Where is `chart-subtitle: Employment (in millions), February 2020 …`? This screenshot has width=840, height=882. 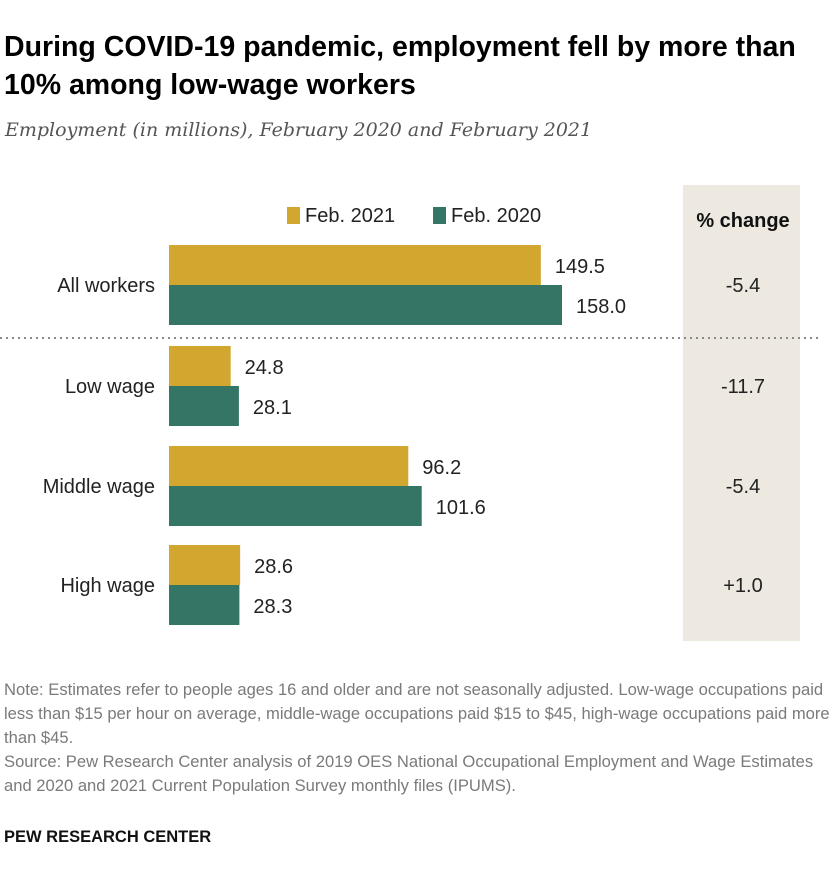
chart-subtitle: Employment (in millions), February 2020 … is located at coordinates (299, 130).